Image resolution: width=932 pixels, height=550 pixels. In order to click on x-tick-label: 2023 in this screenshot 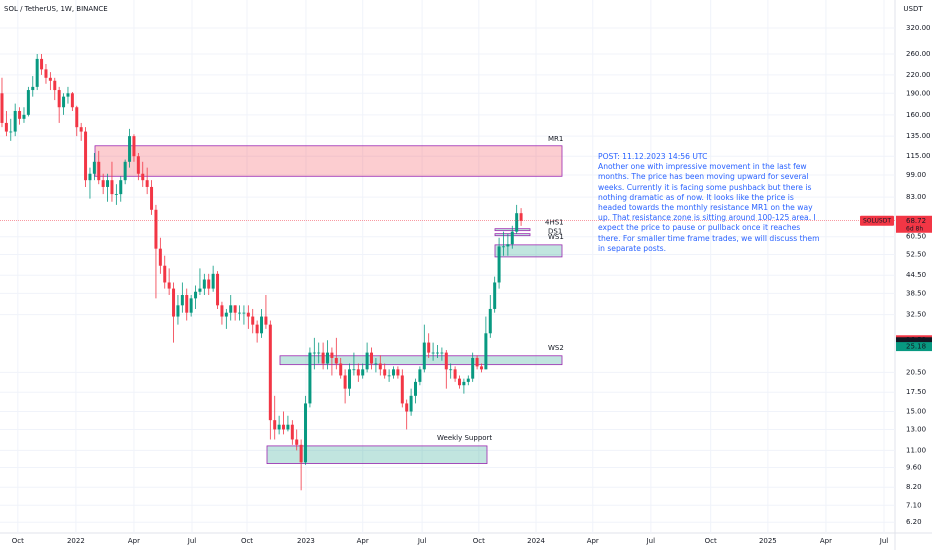, I will do `click(306, 541)`.